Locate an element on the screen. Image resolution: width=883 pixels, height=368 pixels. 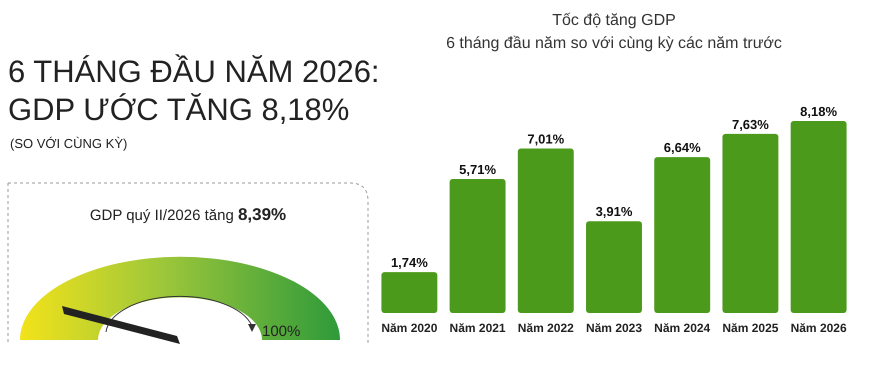
data-label: 7,01% is located at coordinates (546, 138).